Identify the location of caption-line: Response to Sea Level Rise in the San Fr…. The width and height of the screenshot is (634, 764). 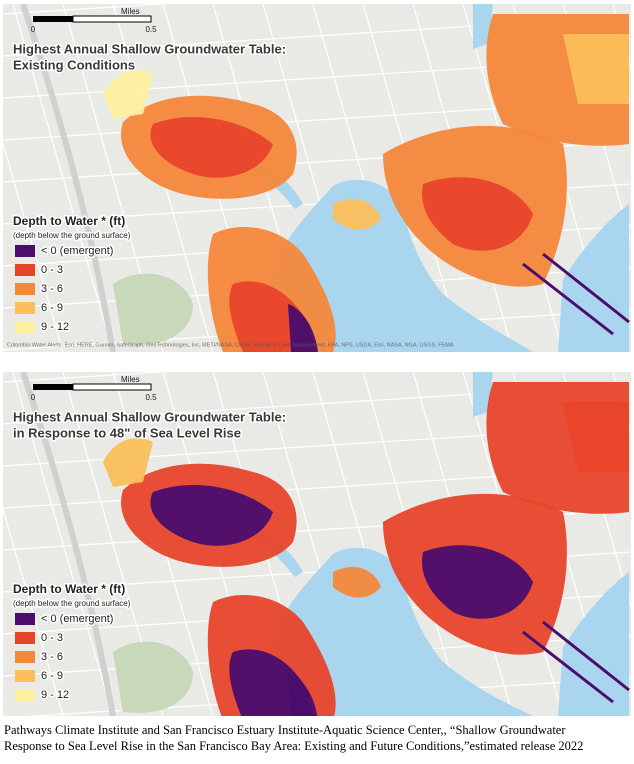
(293, 746).